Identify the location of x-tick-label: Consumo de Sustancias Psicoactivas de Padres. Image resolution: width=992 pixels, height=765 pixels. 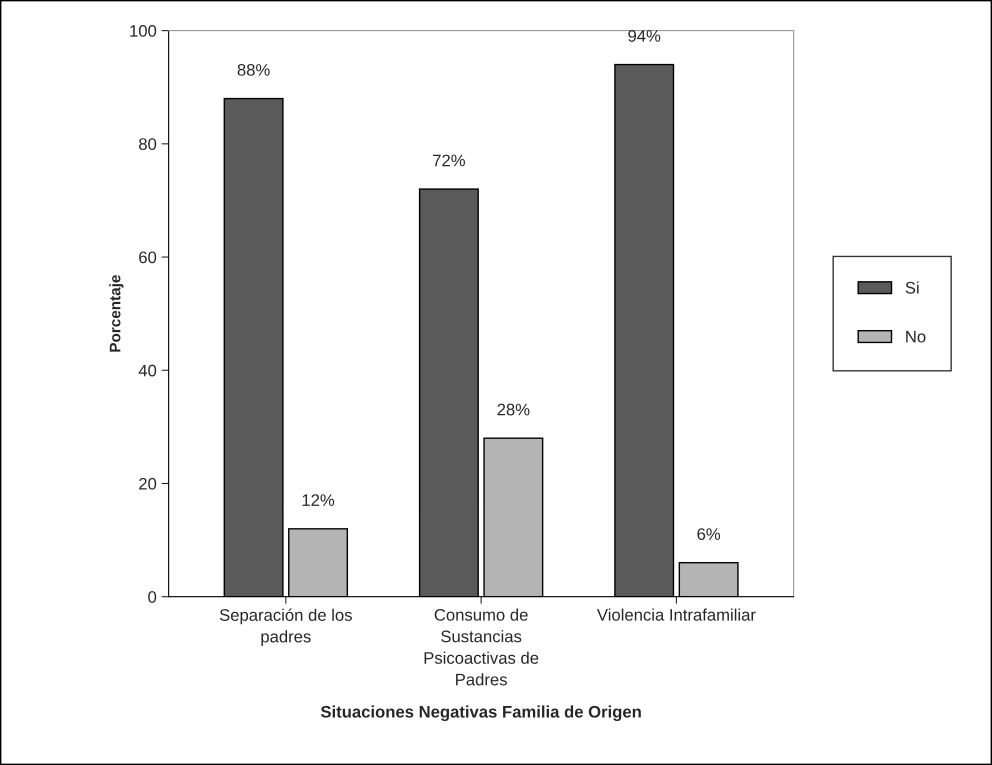
(481, 647).